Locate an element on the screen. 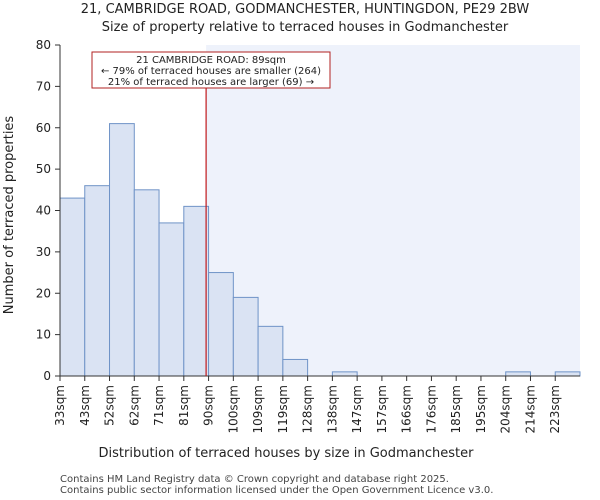 Image resolution: width=600 pixels, height=500 pixels. bar-62sqm is located at coordinates (146, 283).